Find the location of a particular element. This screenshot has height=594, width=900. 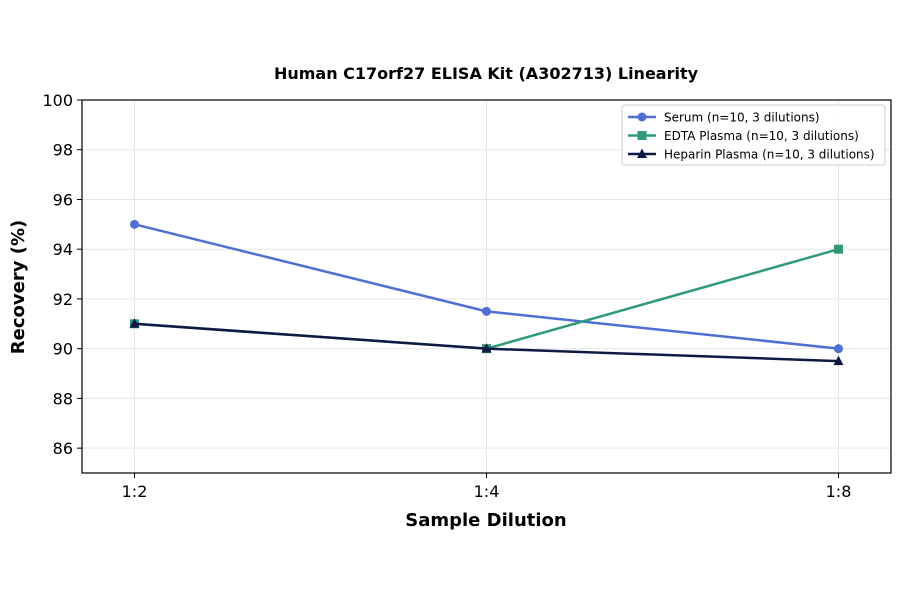

y-tick-label: 90 is located at coordinates (63, 349).